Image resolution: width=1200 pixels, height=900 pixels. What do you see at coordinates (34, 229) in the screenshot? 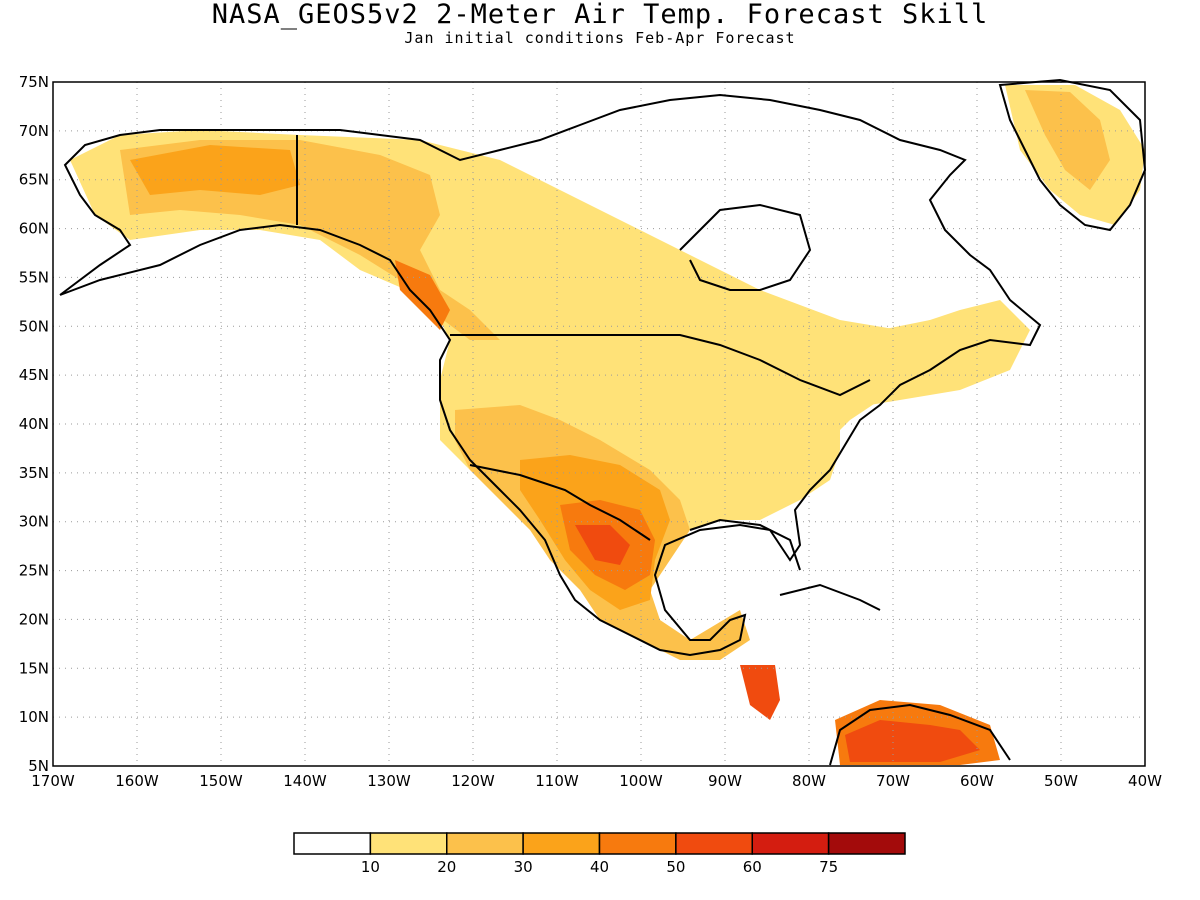
I see `lat-label: 60N` at bounding box center [34, 229].